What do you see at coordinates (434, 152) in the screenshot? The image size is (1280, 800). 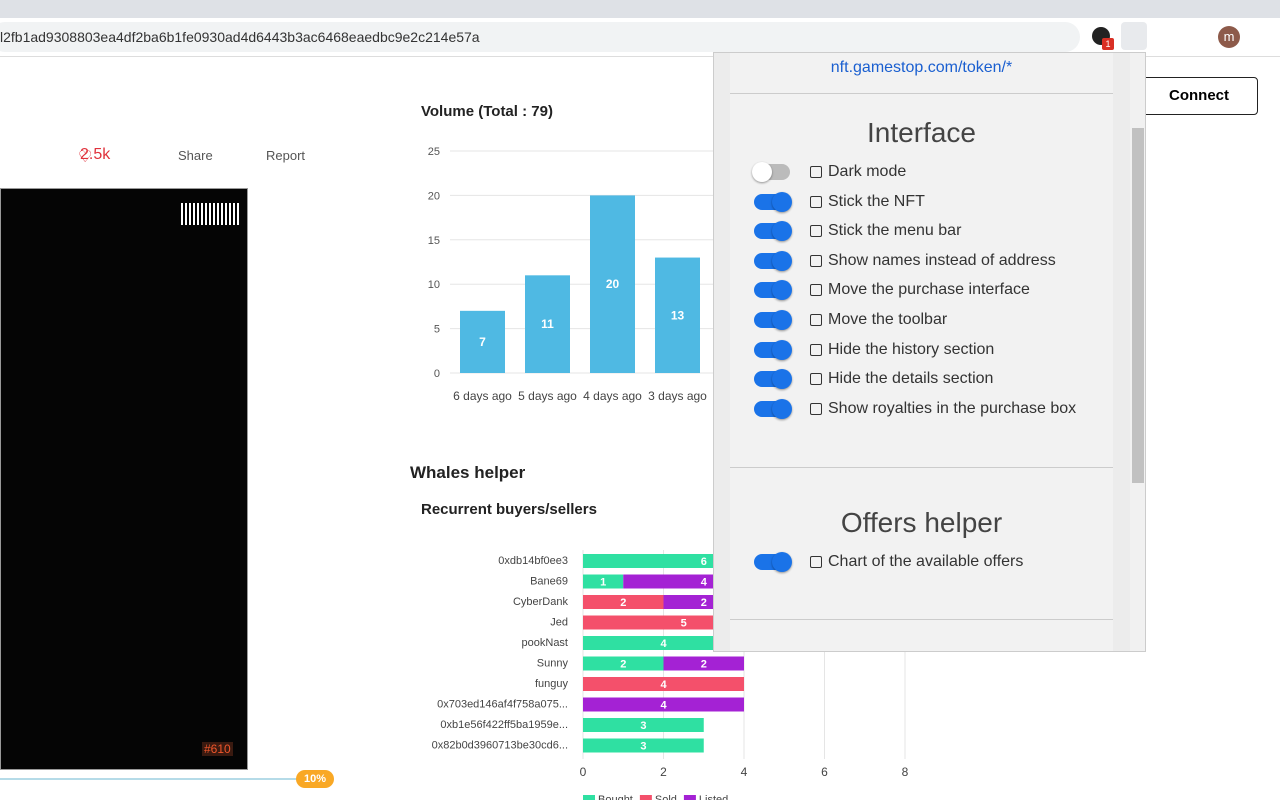 I see `y-tick-label: 25` at bounding box center [434, 152].